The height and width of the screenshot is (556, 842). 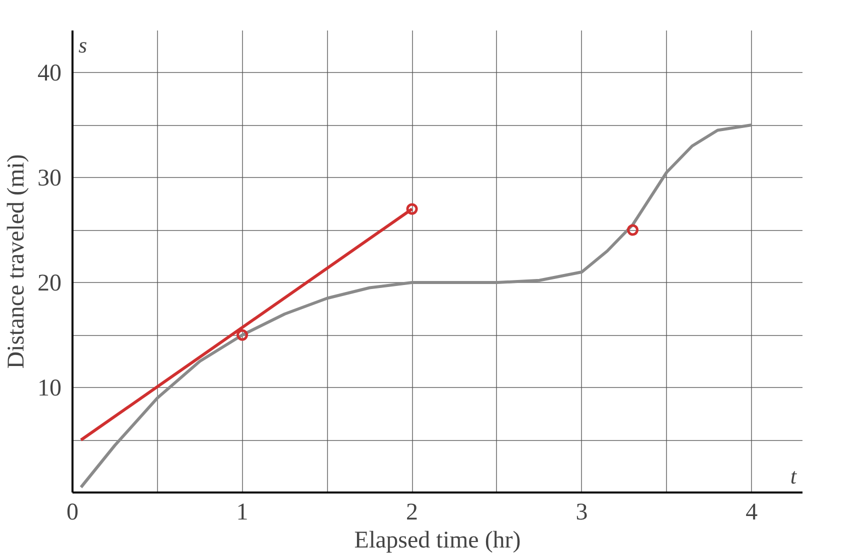 What do you see at coordinates (50, 283) in the screenshot?
I see `y-tick-label: 20` at bounding box center [50, 283].